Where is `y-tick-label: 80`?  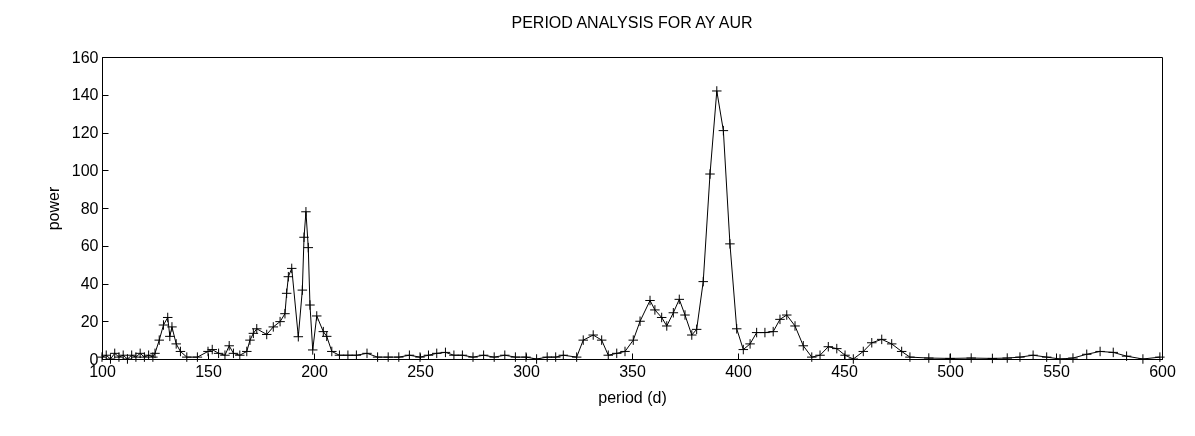 y-tick-label: 80 is located at coordinates (89, 208).